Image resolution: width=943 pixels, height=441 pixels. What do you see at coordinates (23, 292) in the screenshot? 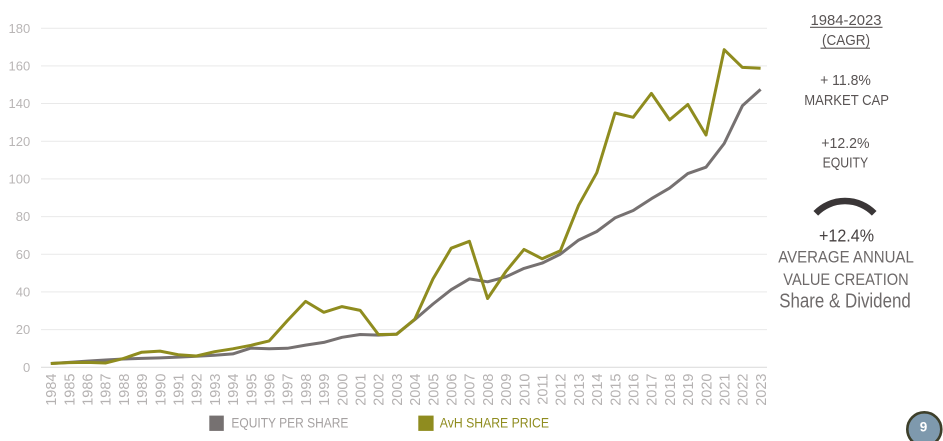
I see `svg-text: 40` at bounding box center [23, 292].